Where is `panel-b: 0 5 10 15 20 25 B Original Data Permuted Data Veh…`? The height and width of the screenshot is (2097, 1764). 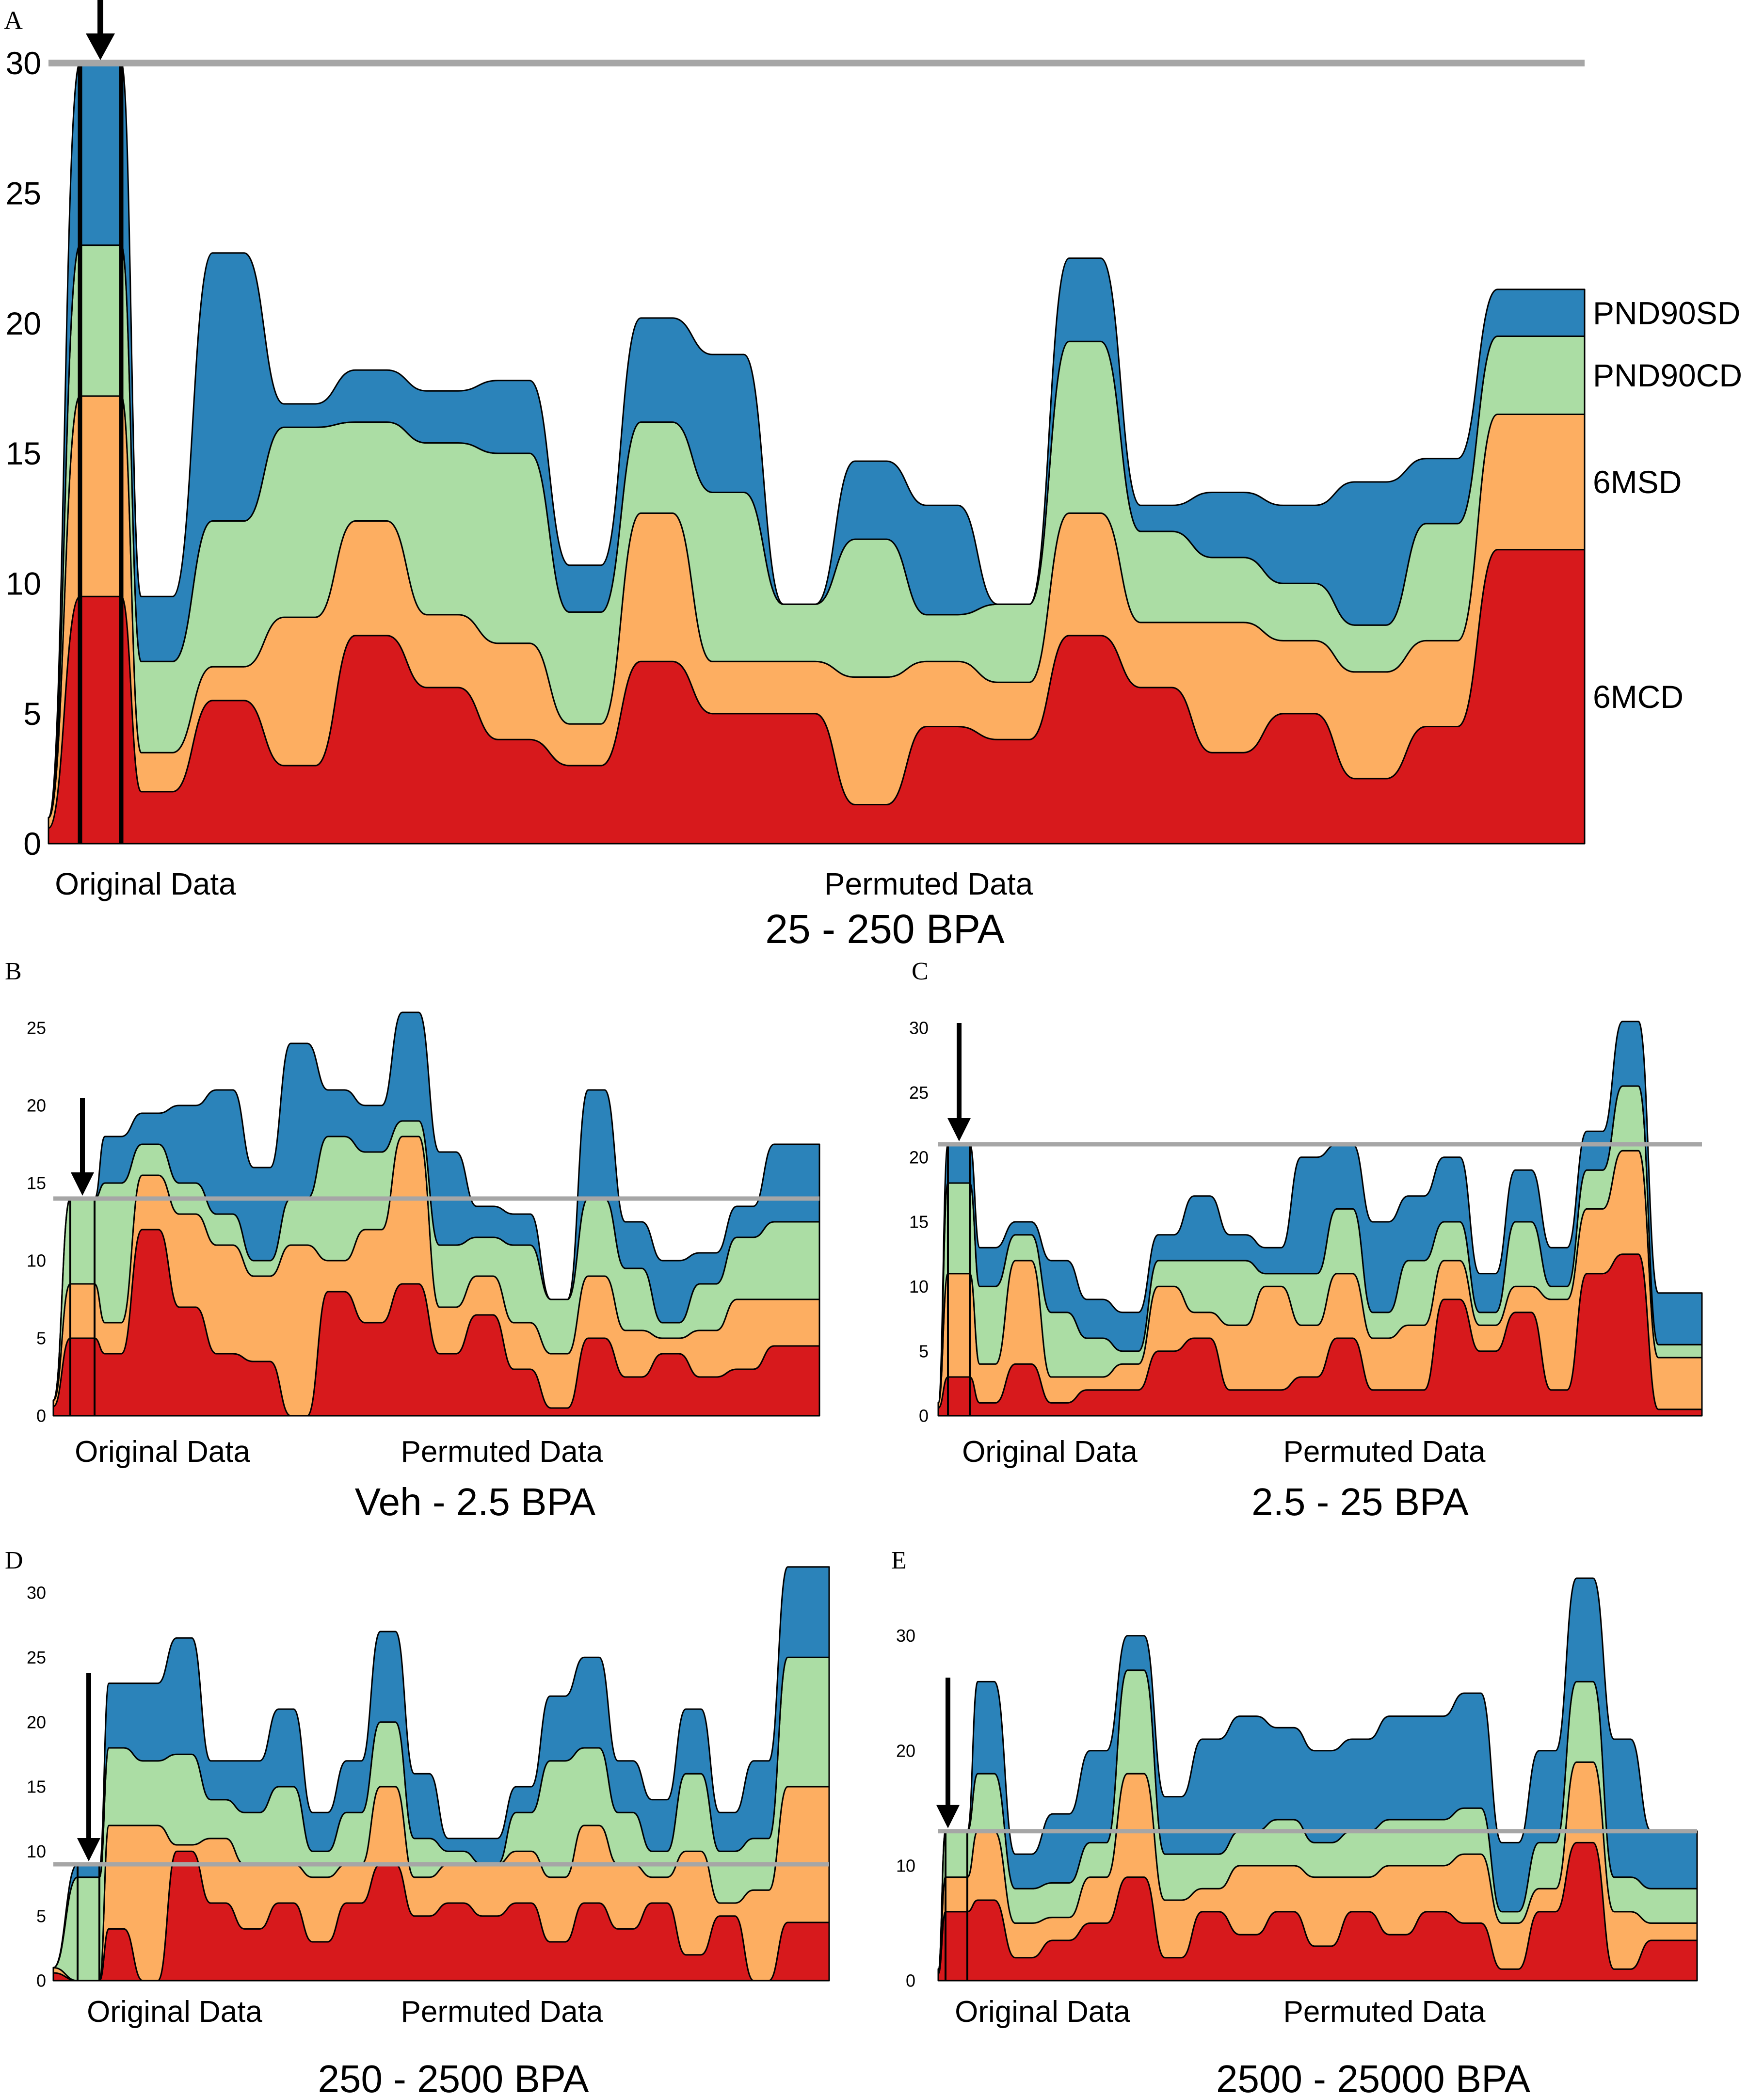
panel-b: 0 5 10 15 20 25 B Original Data Permuted Data Veh… is located at coordinates (412, 1240).